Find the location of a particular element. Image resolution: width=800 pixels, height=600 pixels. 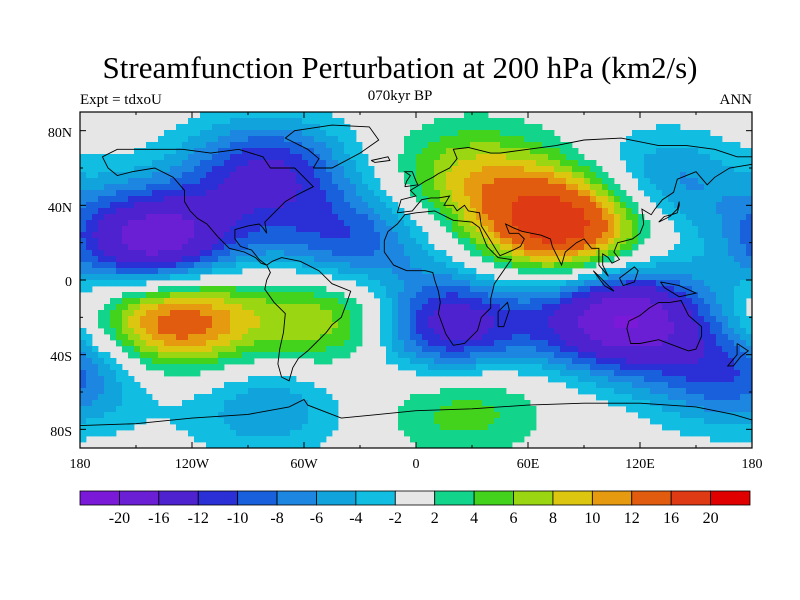

coastline is located at coordinates (629, 276).